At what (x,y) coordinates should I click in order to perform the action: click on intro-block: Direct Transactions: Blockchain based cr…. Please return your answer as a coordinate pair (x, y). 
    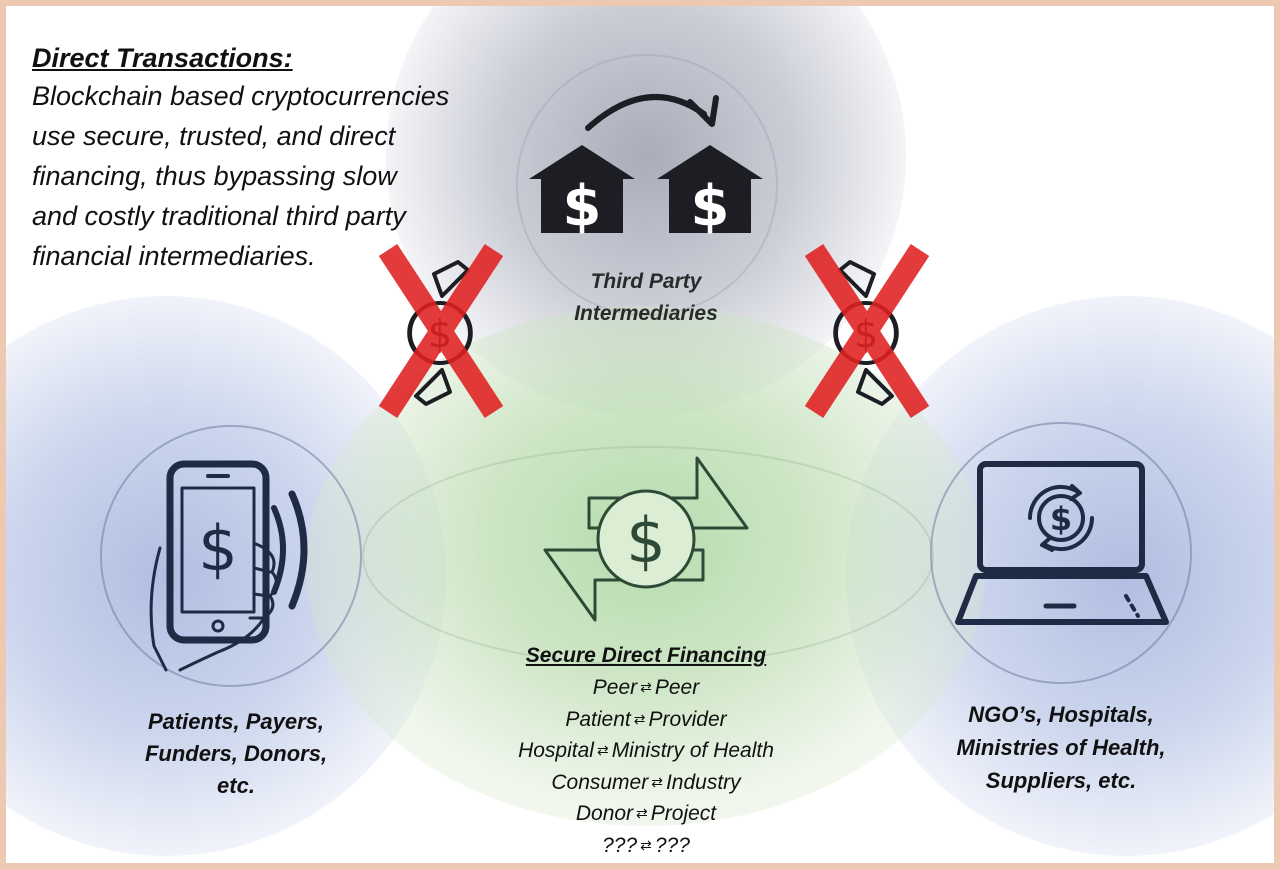
    Looking at the image, I should click on (272, 158).